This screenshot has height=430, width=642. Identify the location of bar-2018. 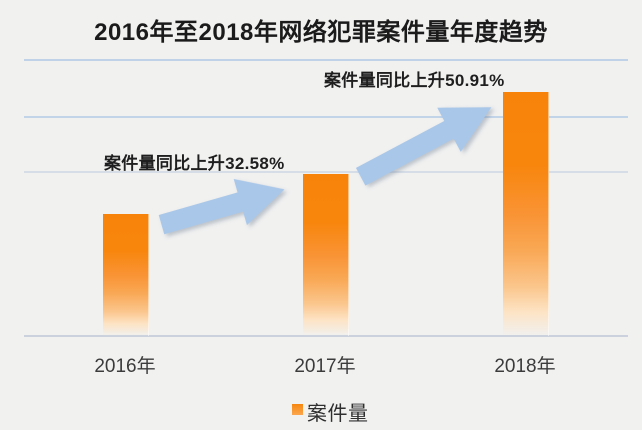
(526, 214).